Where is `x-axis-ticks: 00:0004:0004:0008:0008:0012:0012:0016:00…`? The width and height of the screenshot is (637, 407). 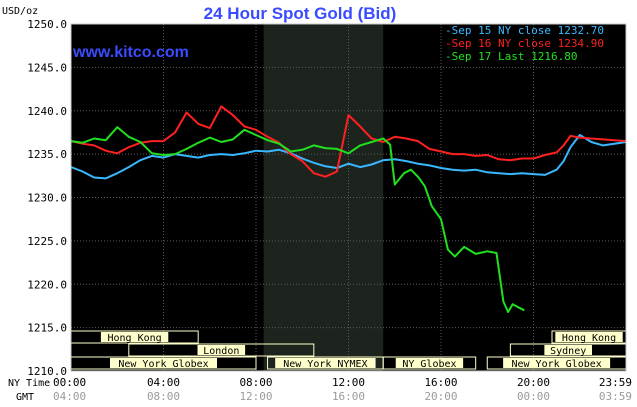
x-axis-ticks: 00:0004:0004:0008:0008:0012:0012:0016:00… is located at coordinates (342, 389).